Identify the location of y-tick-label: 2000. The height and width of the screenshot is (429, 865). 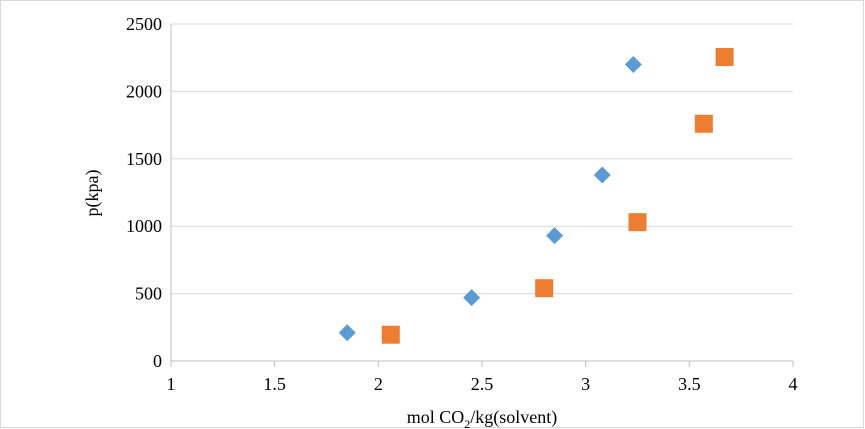
(144, 91).